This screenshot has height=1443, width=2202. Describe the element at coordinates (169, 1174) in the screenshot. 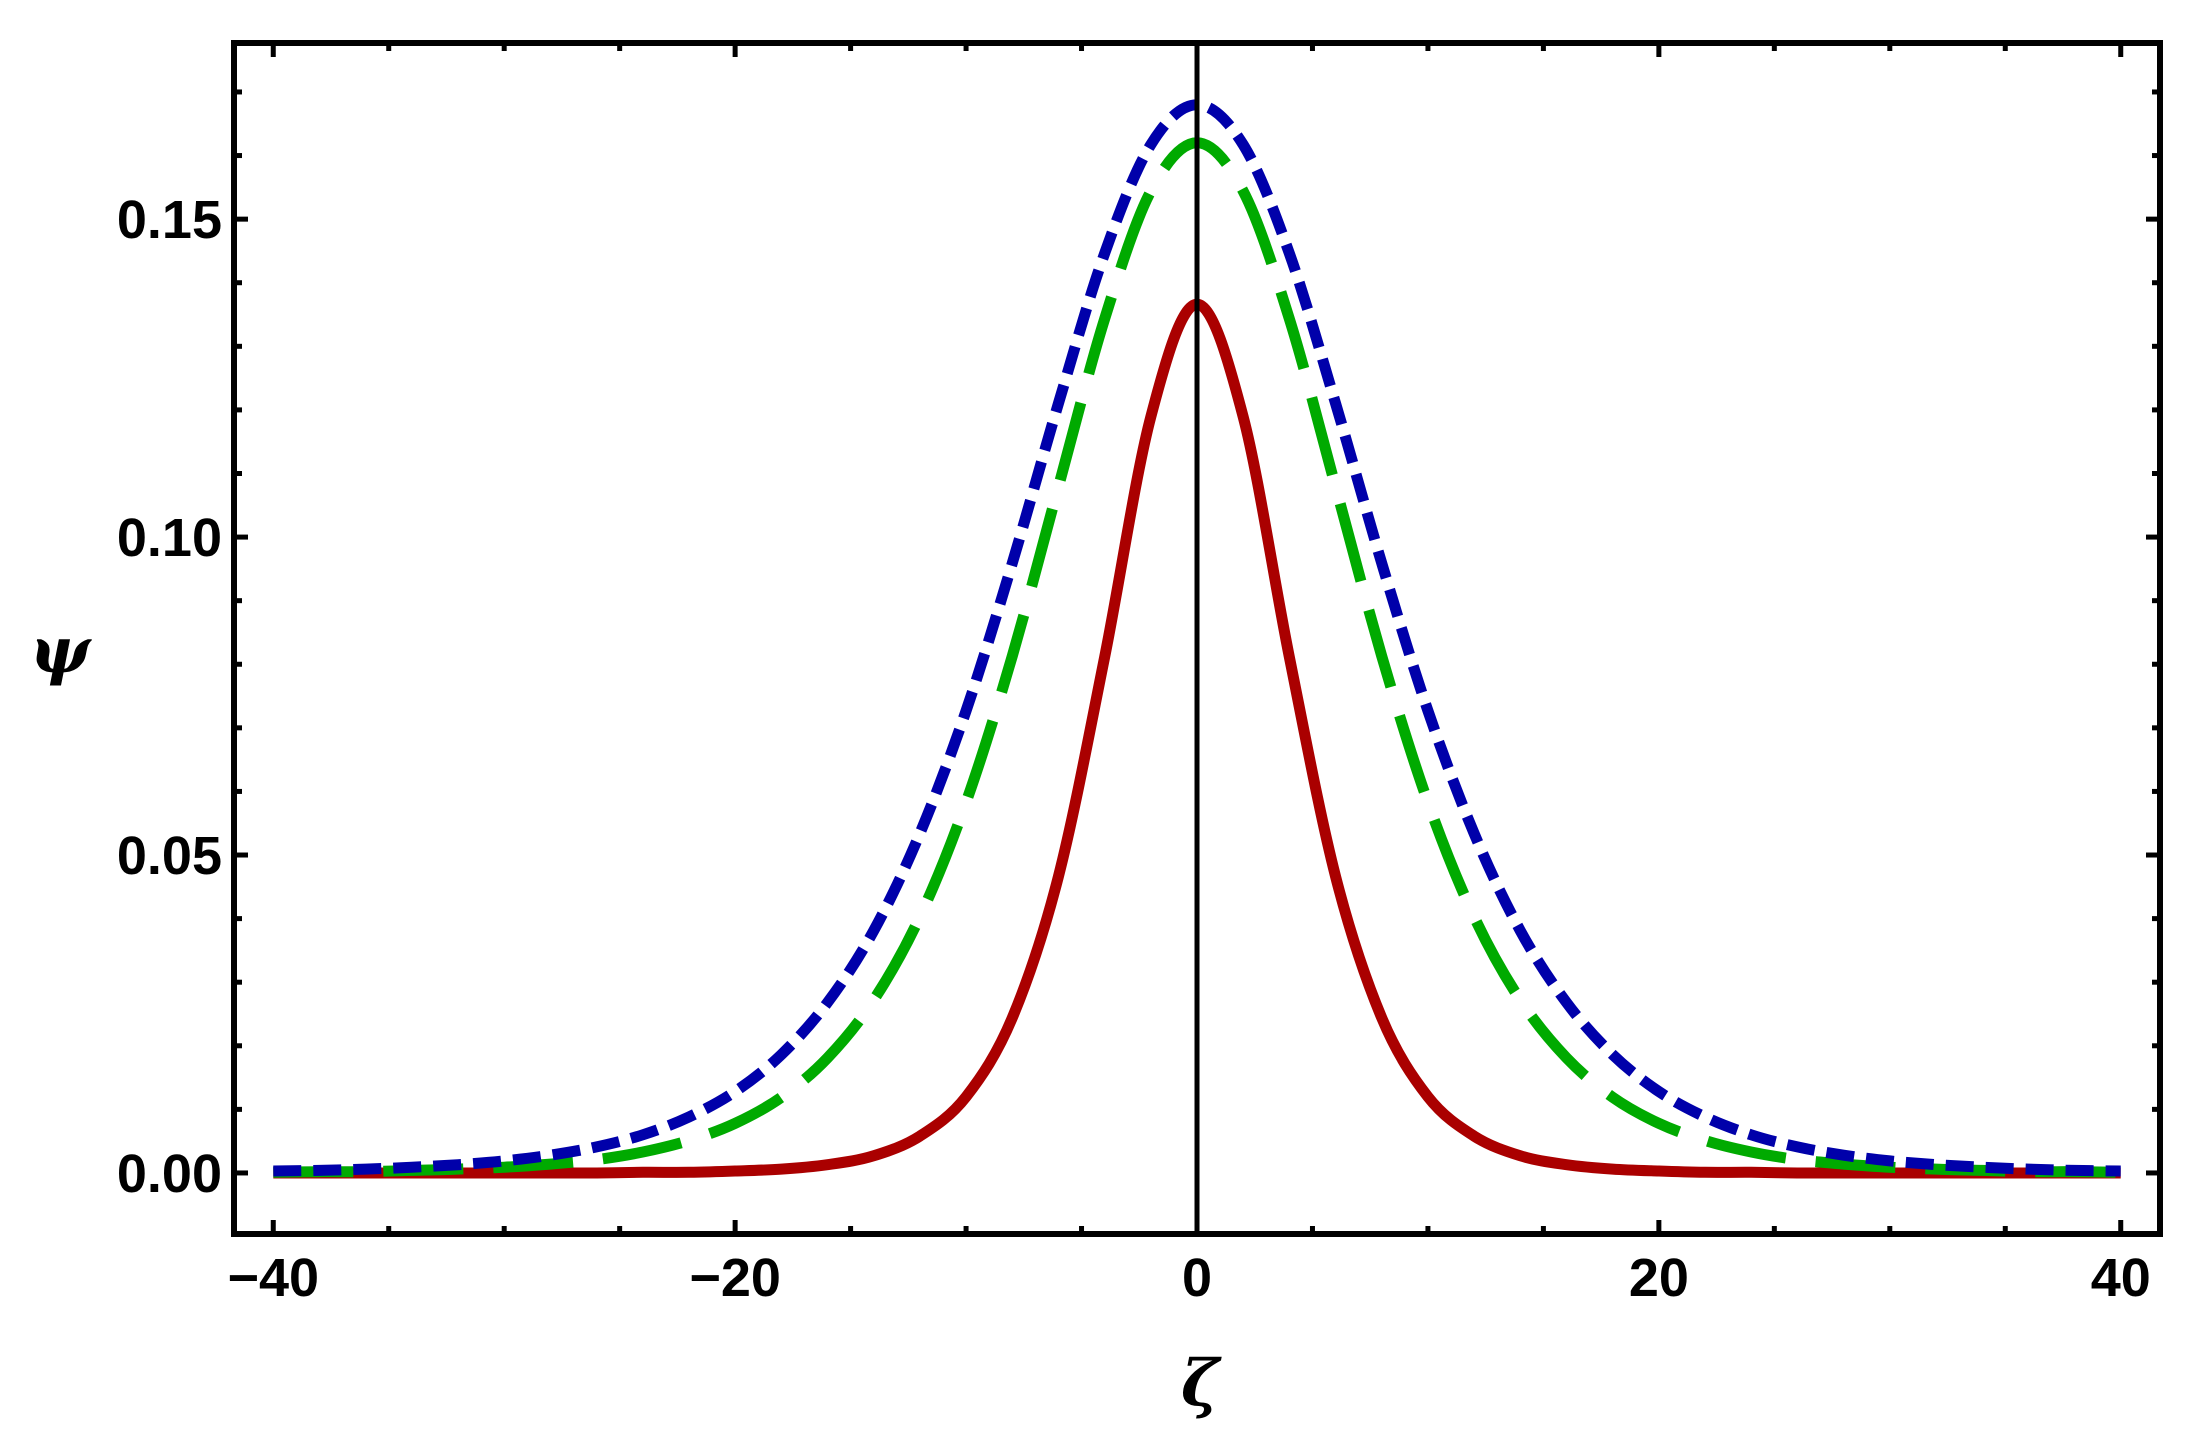

I see `y-tick-label: 0.00` at that location.